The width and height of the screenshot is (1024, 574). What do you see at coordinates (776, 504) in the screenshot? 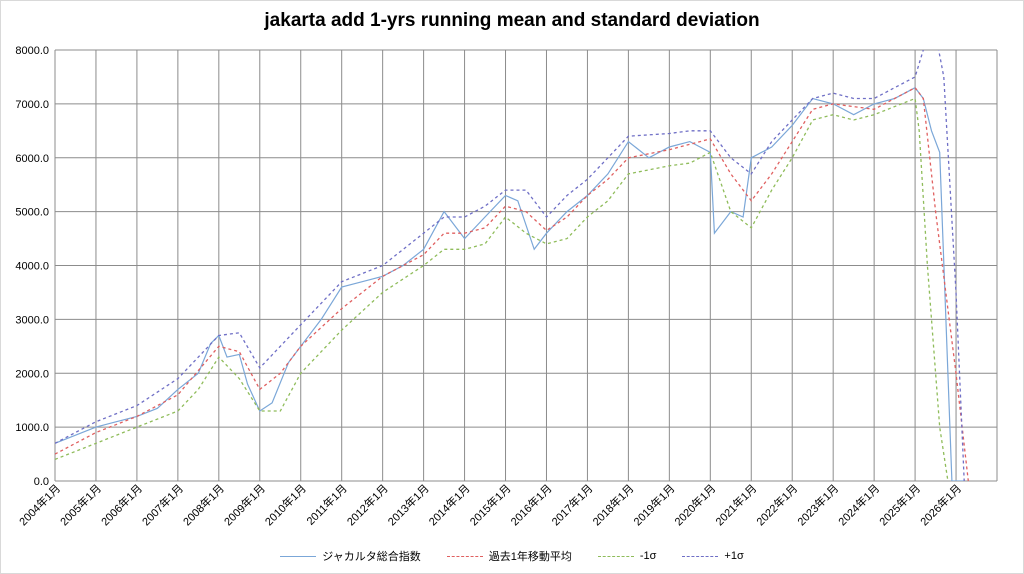
I see `x-tick-label: 2022年1月` at bounding box center [776, 504].